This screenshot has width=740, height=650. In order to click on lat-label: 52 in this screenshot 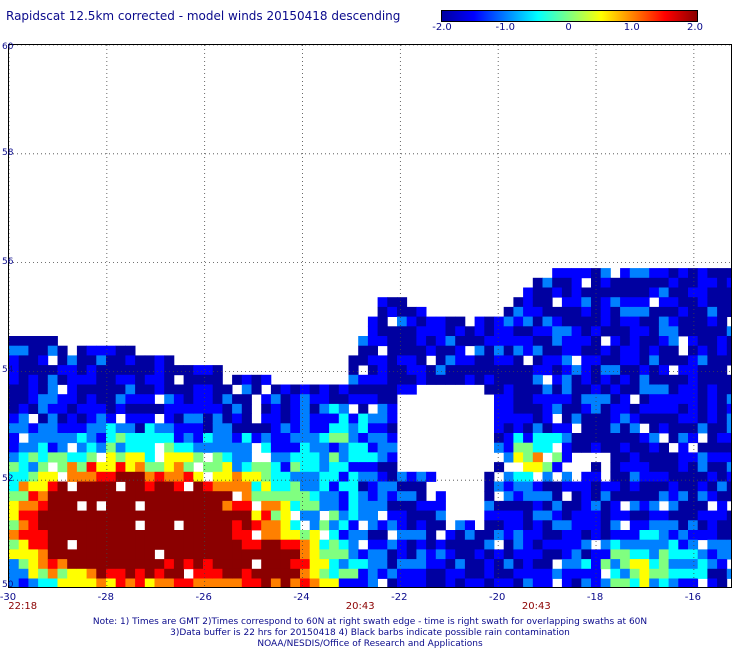, I will do `click(8, 479)`.